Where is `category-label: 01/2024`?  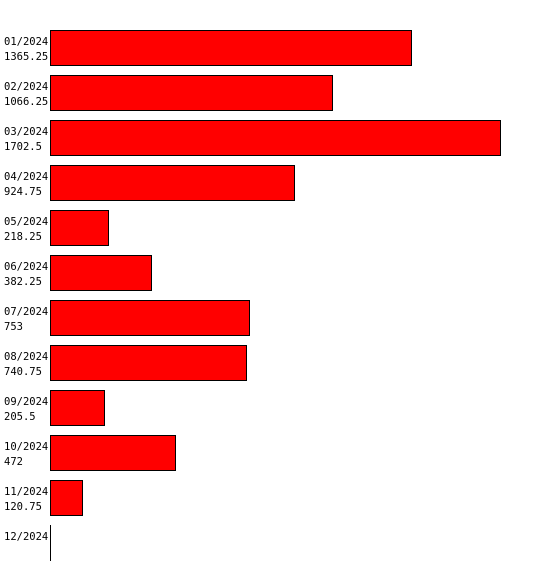
category-label: 01/2024 is located at coordinates (26, 42).